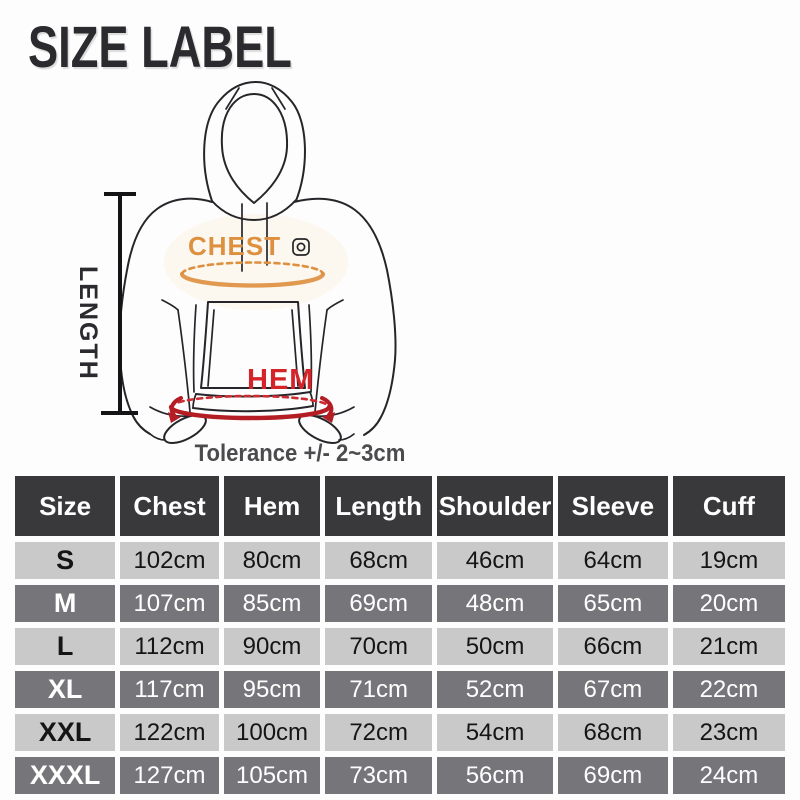  I want to click on measure-cell: 85cm, so click(272, 603).